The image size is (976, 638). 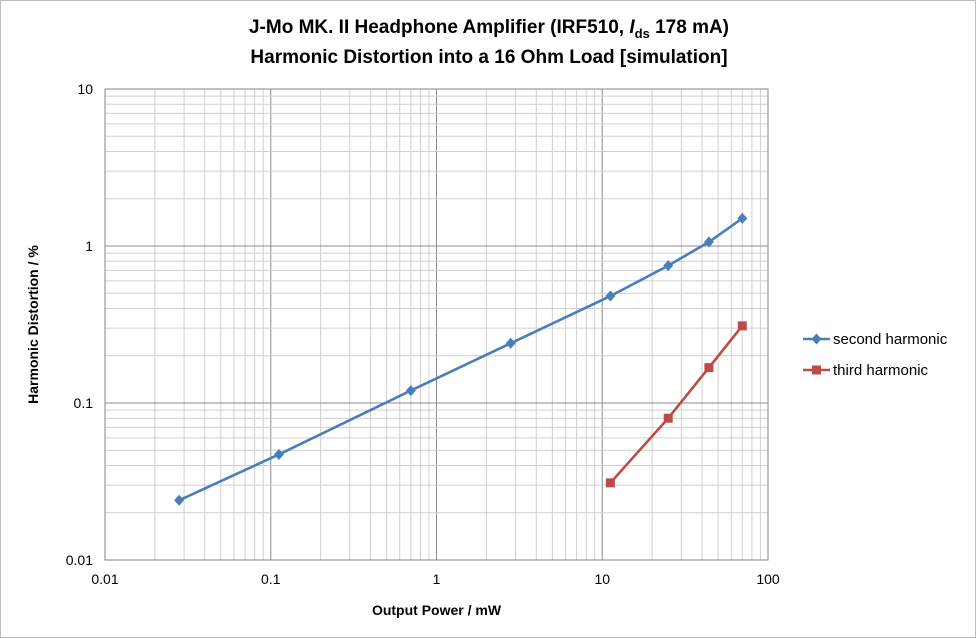 What do you see at coordinates (85, 89) in the screenshot?
I see `y-tick-label: 10` at bounding box center [85, 89].